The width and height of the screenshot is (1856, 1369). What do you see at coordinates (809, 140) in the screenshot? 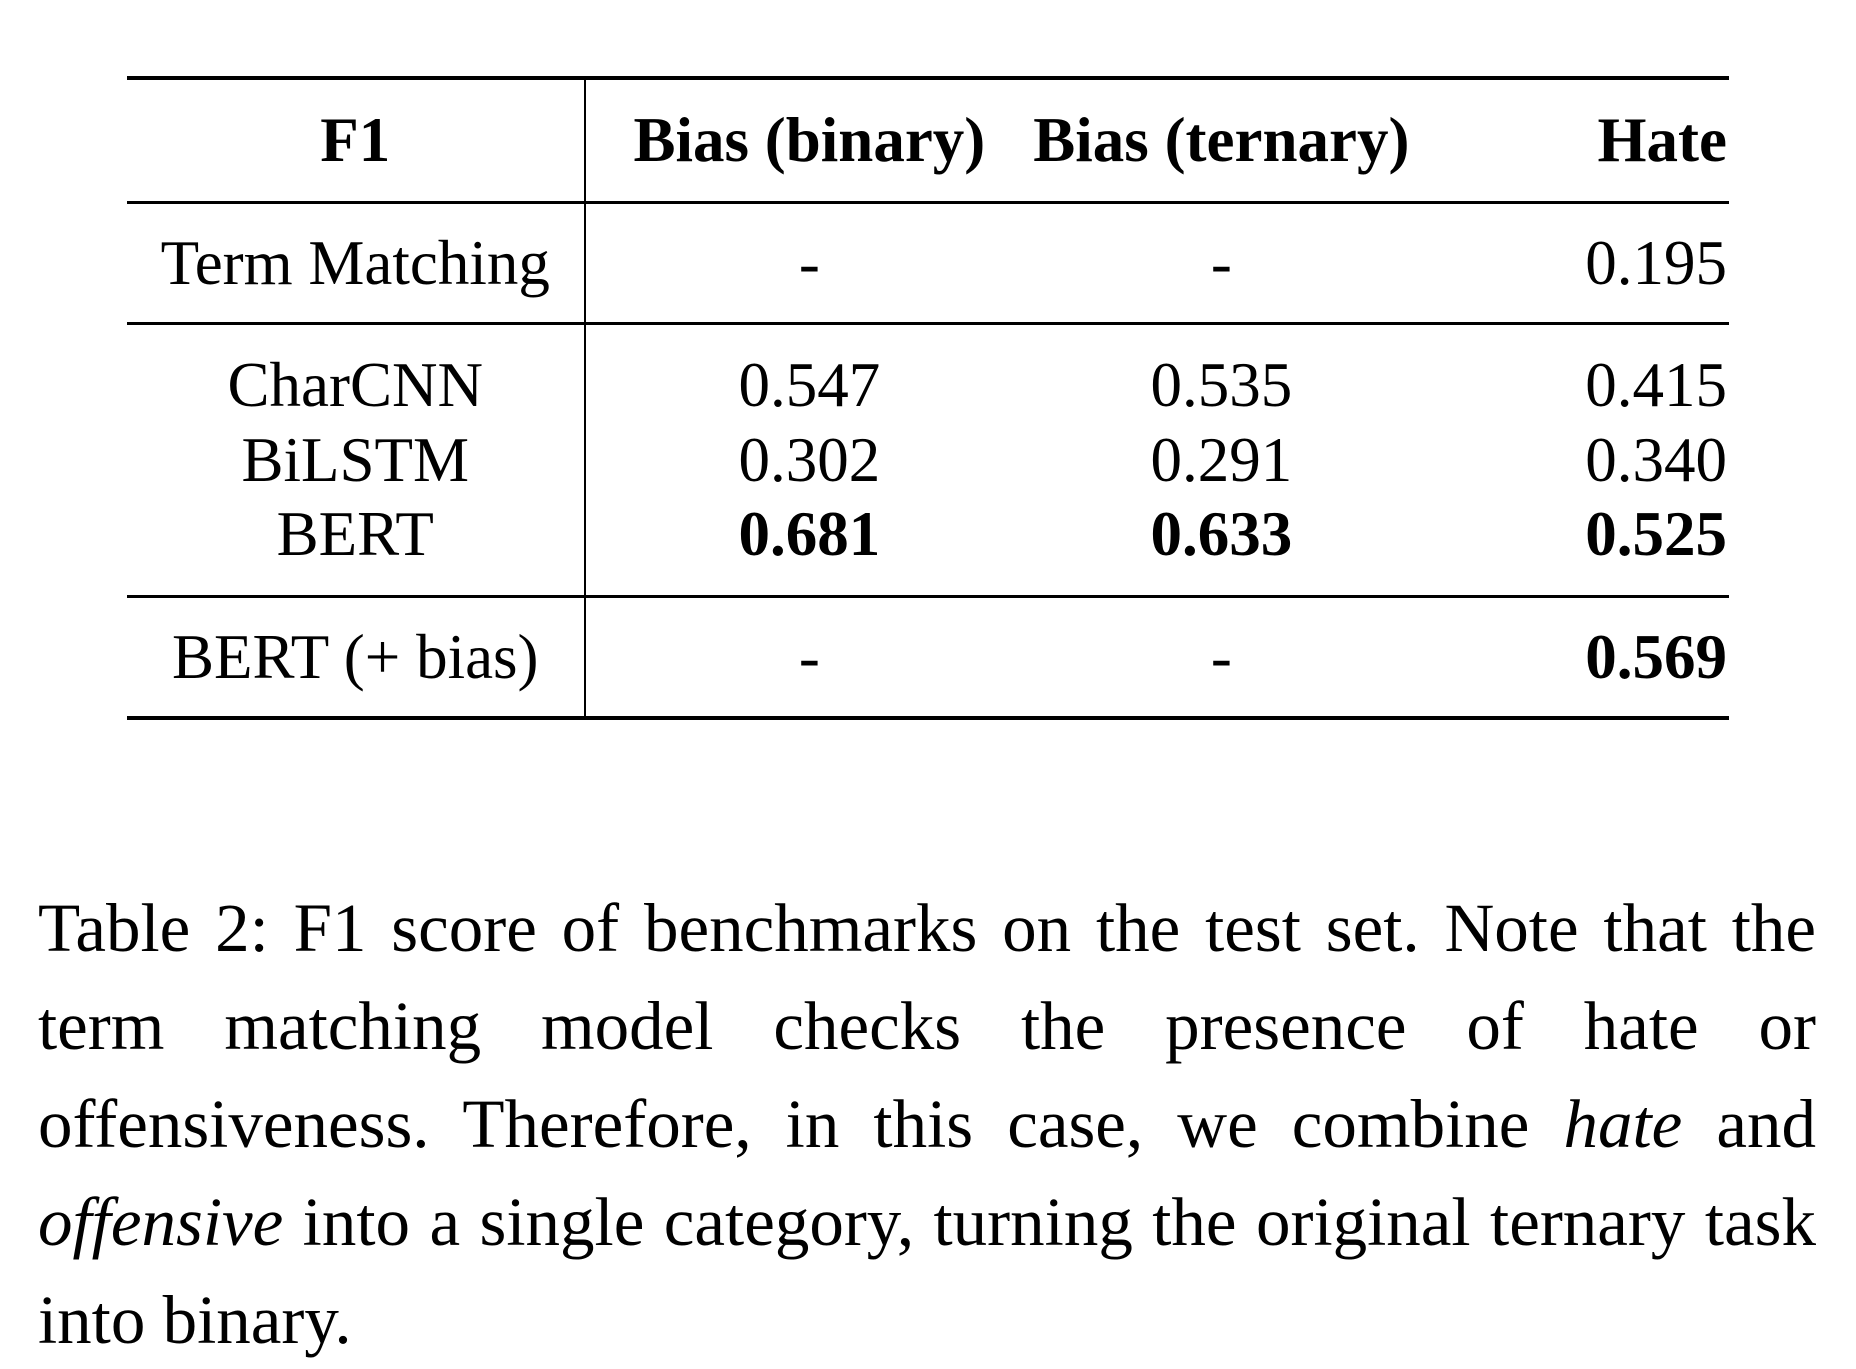
I see `header-bias-binary: Bias (binary)` at bounding box center [809, 140].